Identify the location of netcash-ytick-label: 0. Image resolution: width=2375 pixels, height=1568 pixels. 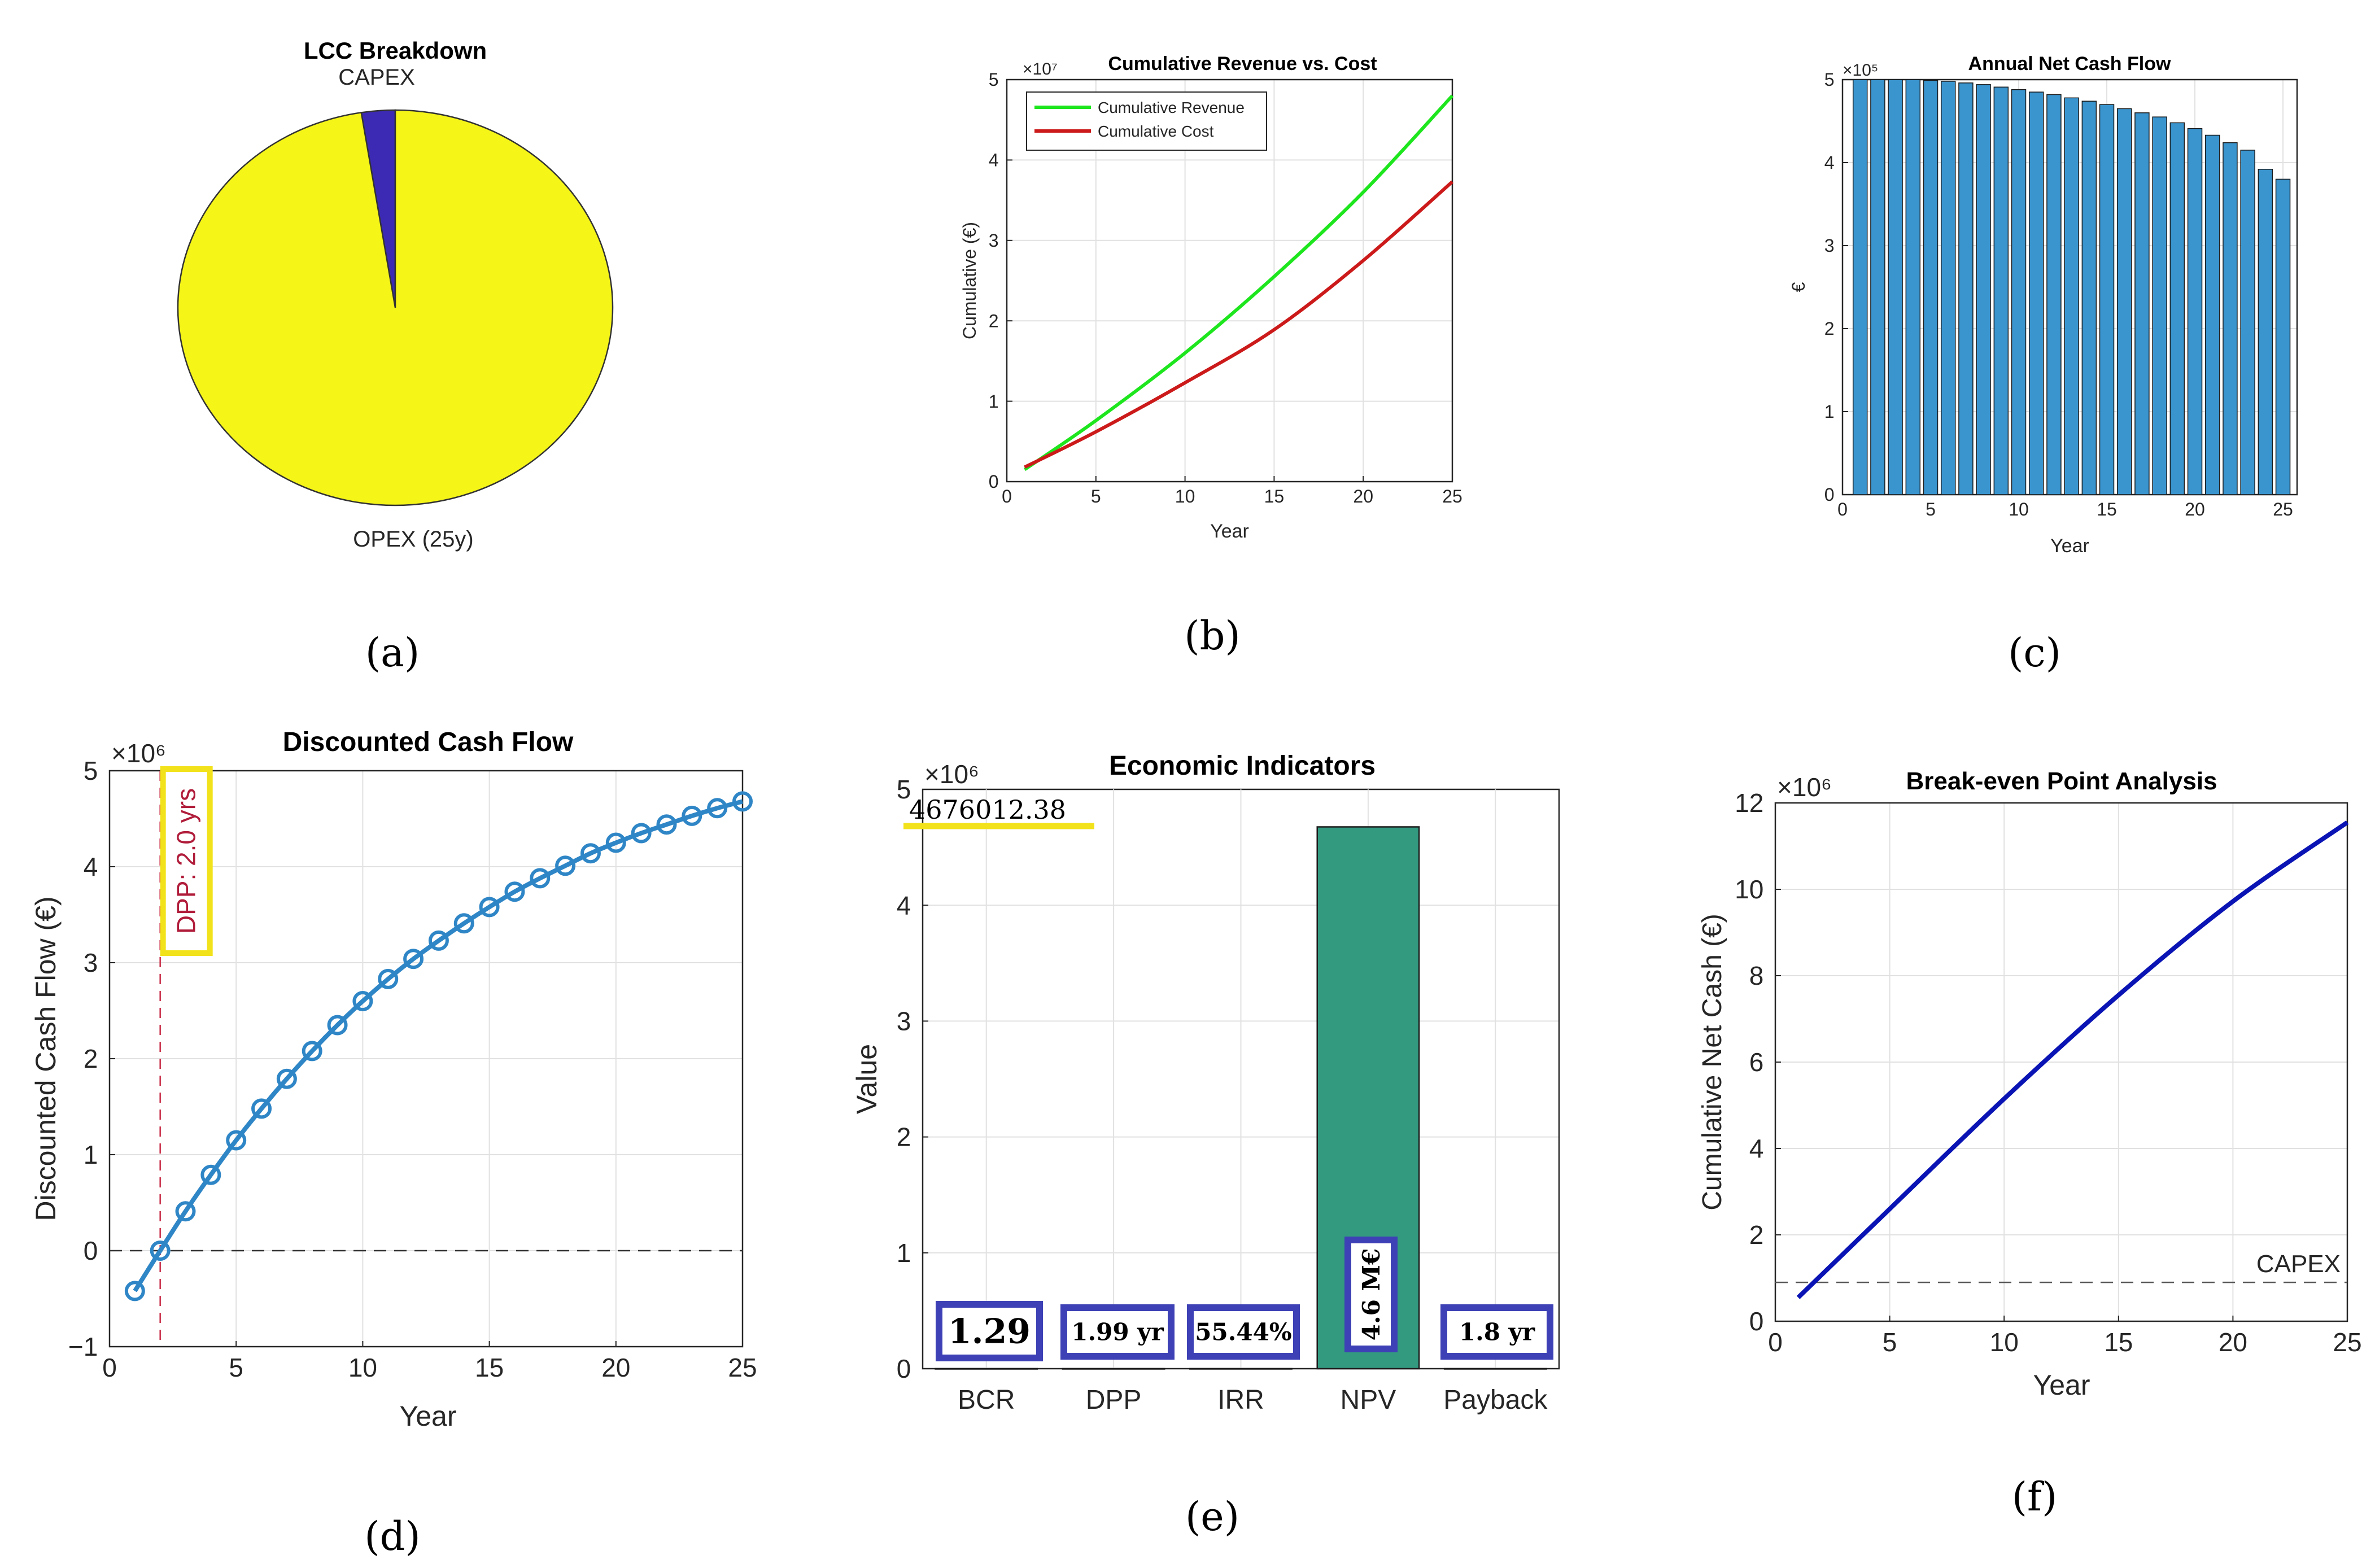
(1829, 495).